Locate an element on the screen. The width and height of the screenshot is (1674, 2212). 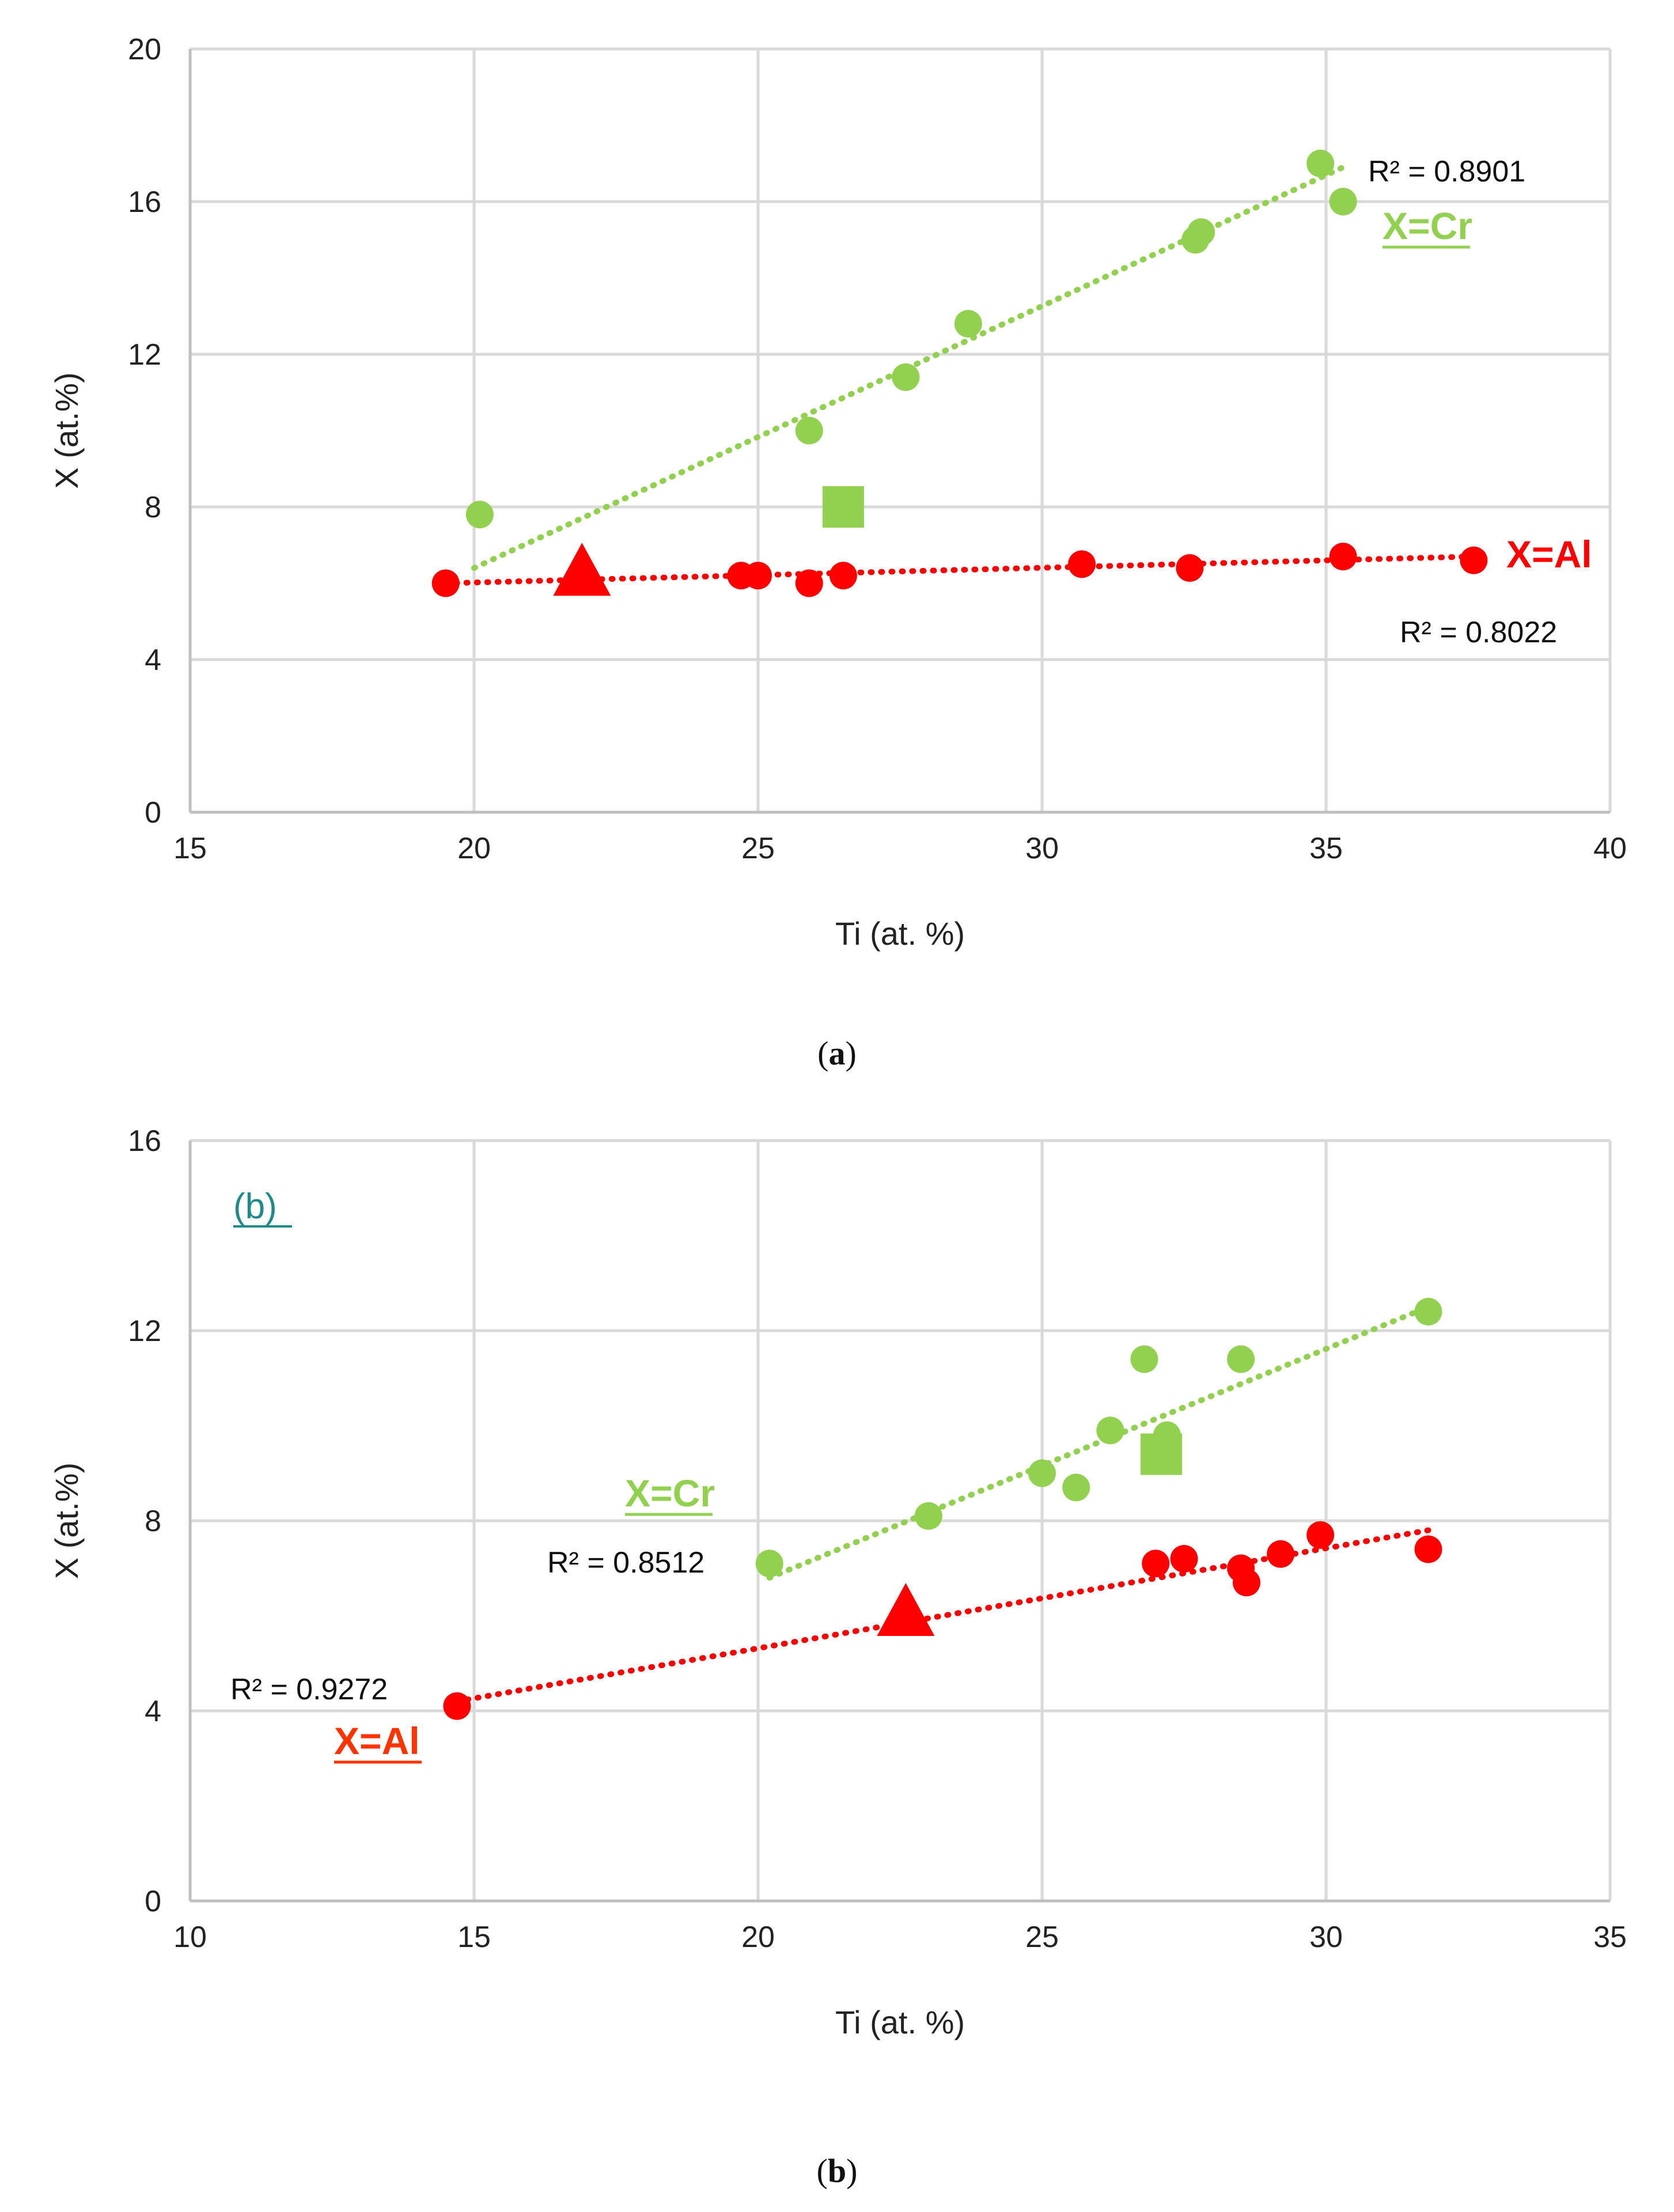
y-tick-label-b-8: 8 is located at coordinates (153, 1521).